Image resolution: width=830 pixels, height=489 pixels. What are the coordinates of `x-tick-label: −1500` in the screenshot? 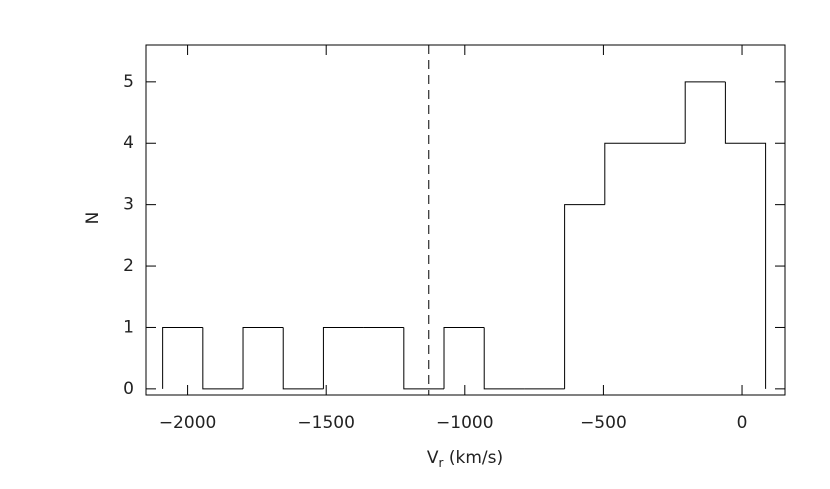 It's located at (326, 423).